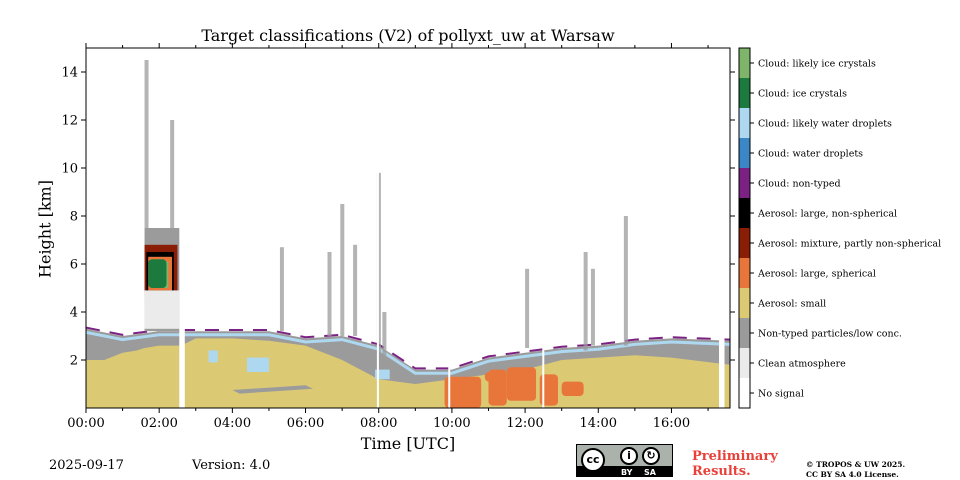 The image size is (960, 480). Describe the element at coordinates (651, 456) in the screenshot. I see `share-alike-icon: ↻` at that location.